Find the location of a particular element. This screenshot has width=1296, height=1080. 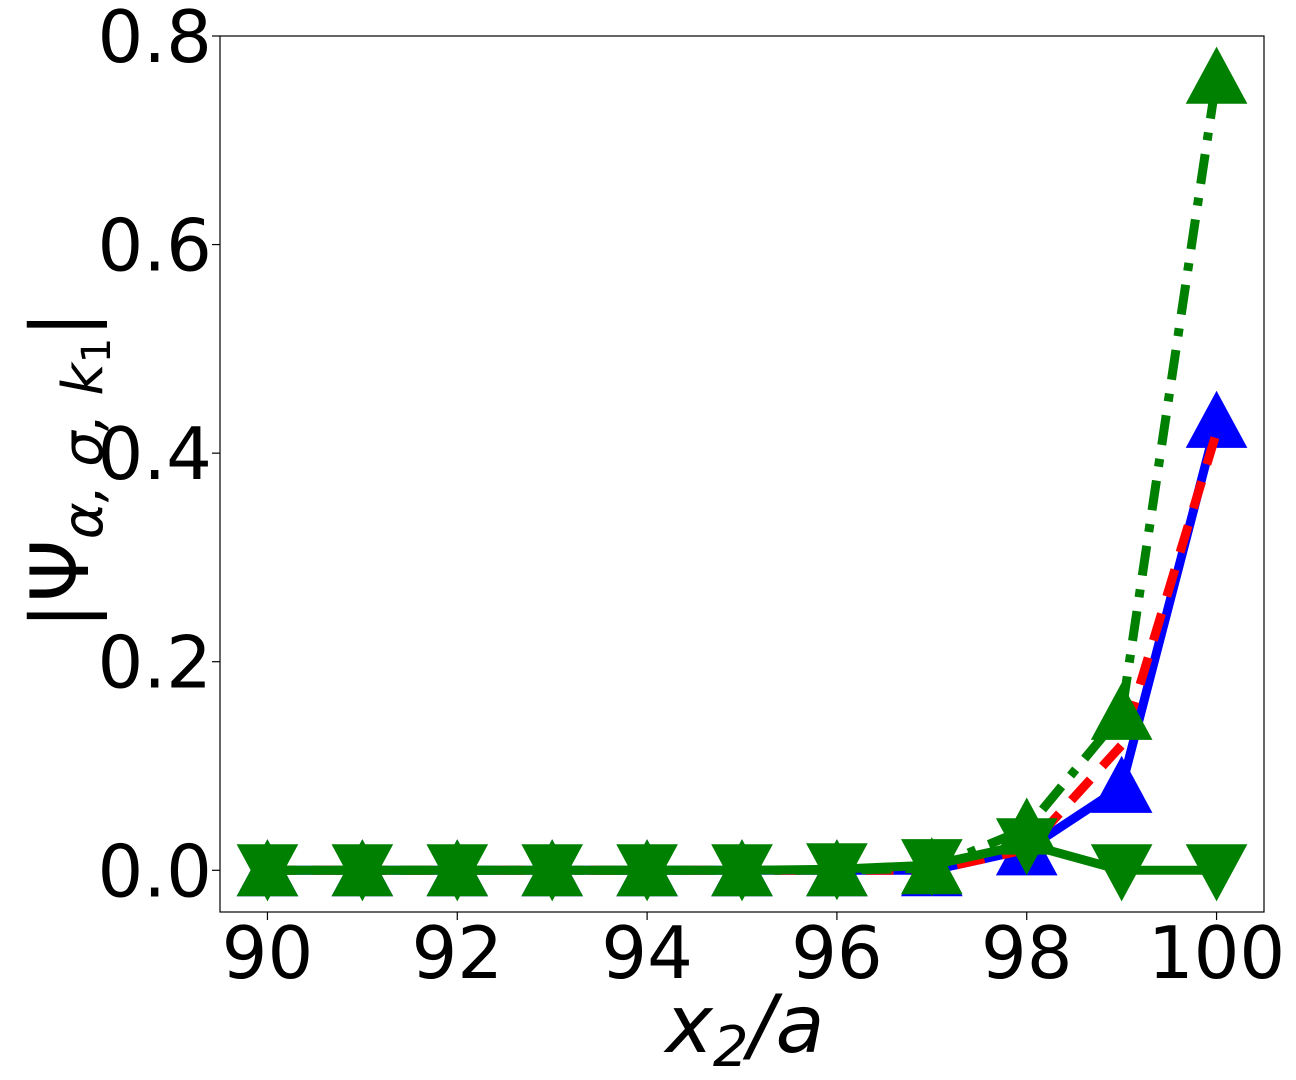

x-axis-label: x2/a is located at coordinates (744, 1029).